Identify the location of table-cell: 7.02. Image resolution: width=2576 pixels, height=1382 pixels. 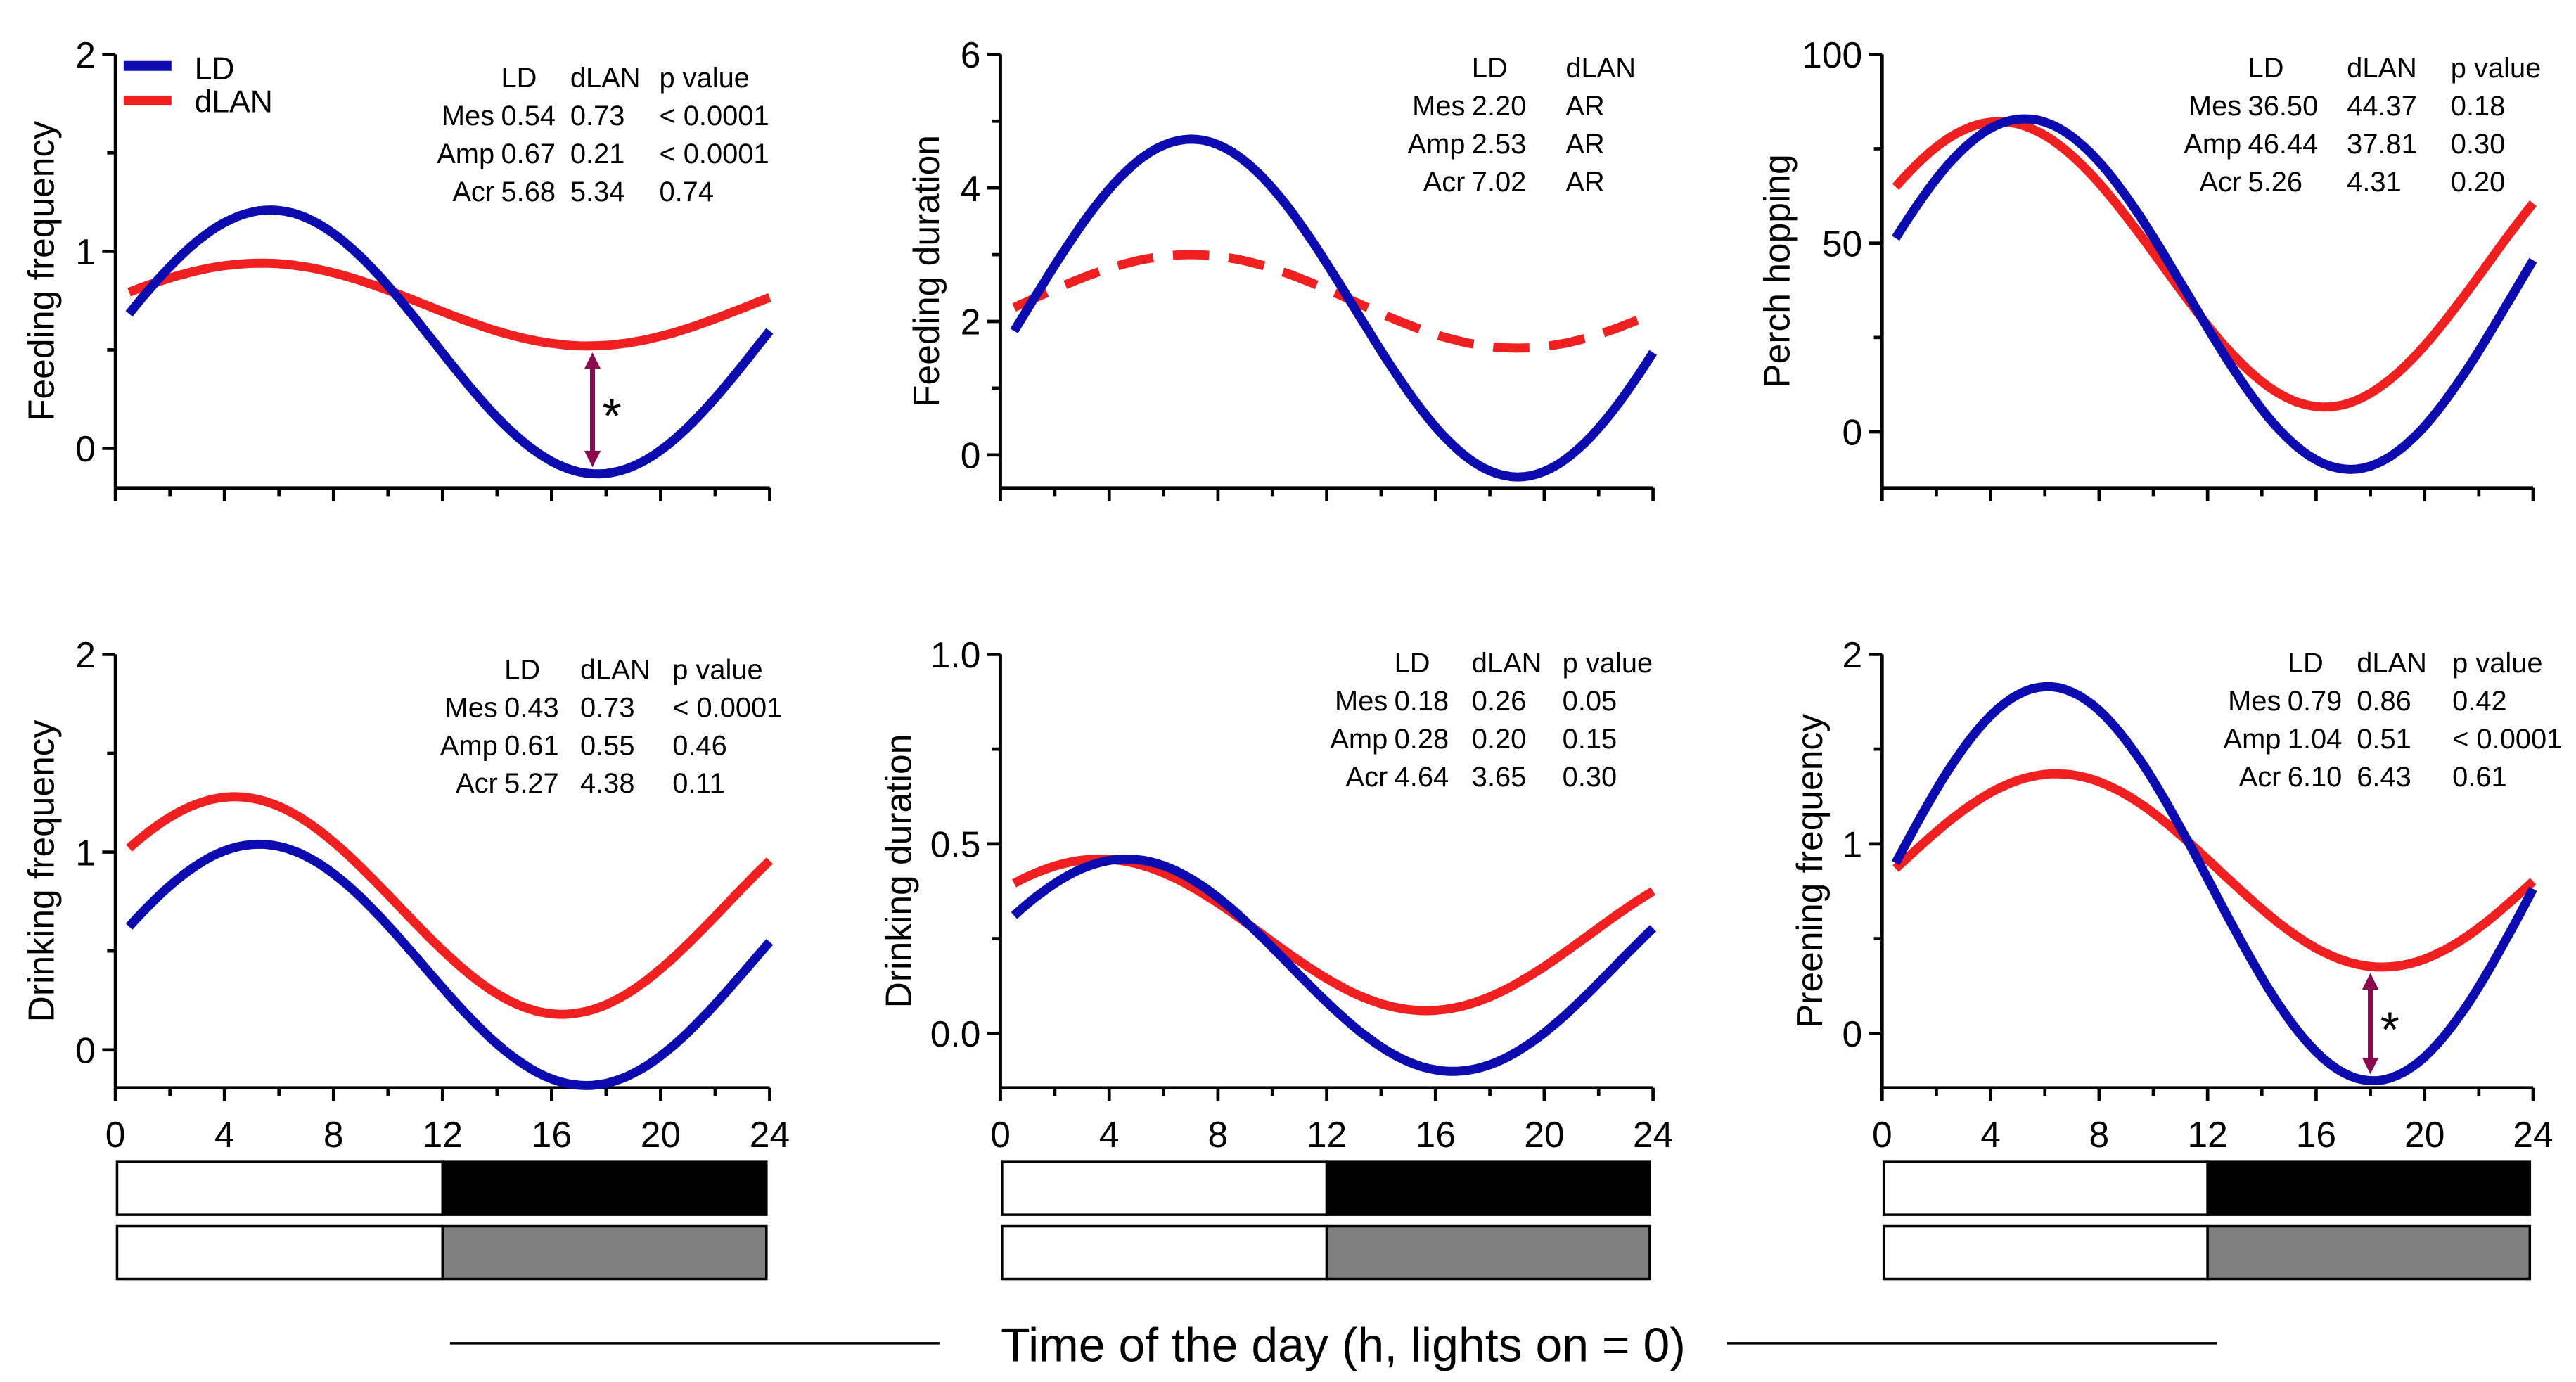
(1499, 182).